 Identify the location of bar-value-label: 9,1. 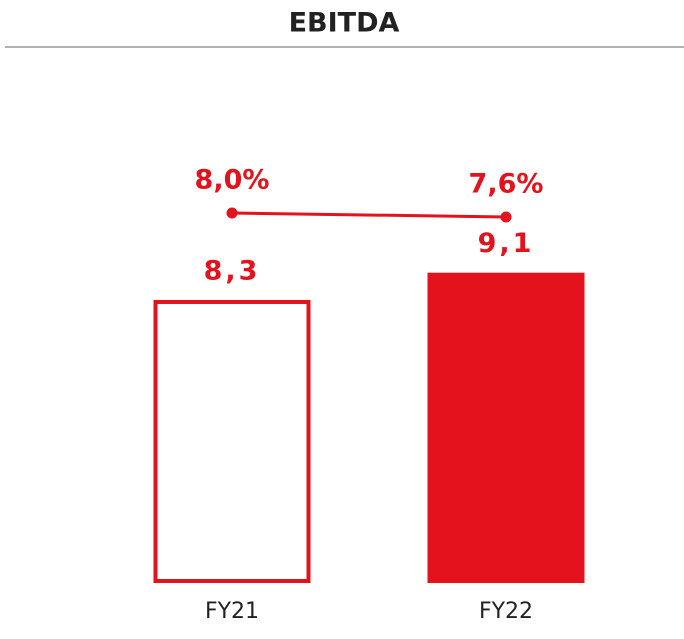
(506, 243).